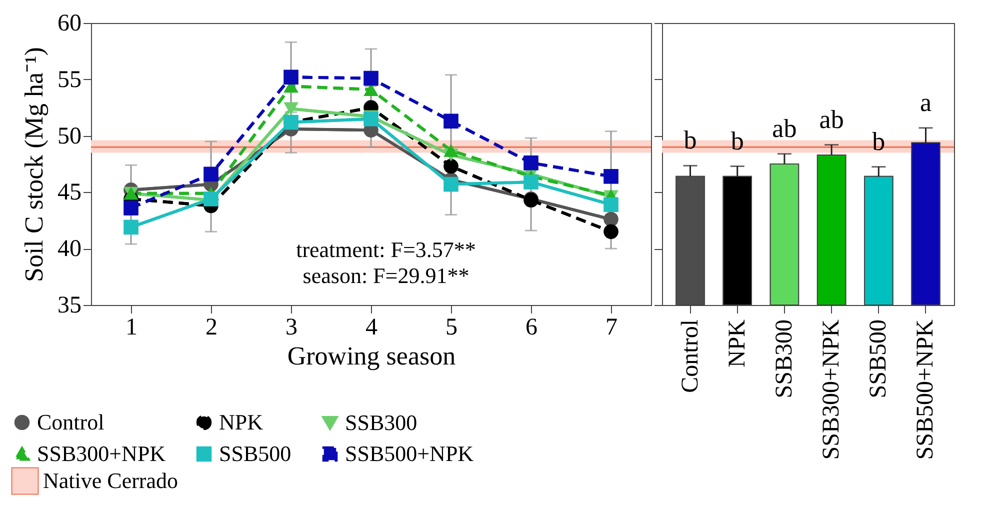 This screenshot has height=505, width=984. What do you see at coordinates (371, 356) in the screenshot?
I see `x-axis-title: Growing season` at bounding box center [371, 356].